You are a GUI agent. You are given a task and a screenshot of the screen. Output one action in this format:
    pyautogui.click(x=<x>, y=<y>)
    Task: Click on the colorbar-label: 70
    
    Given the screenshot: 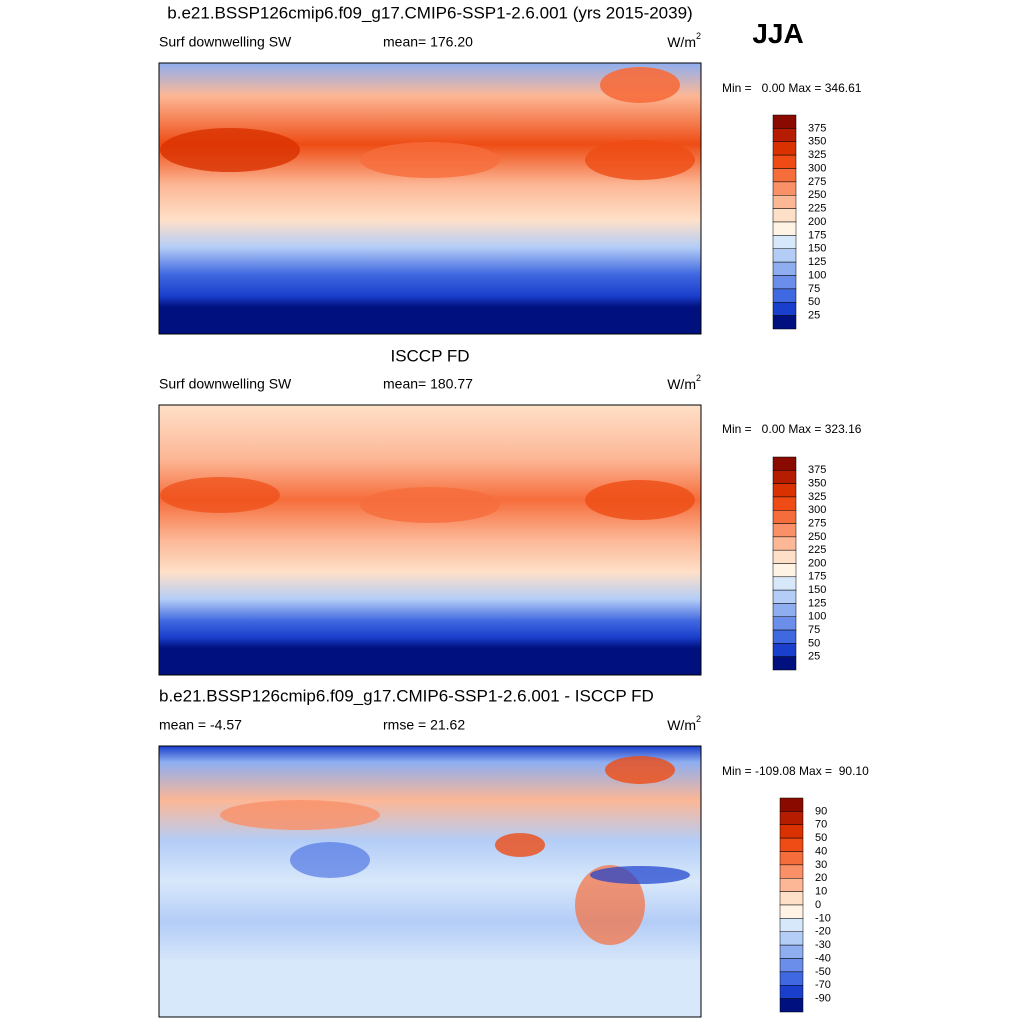 What is the action you would take?
    pyautogui.click(x=821, y=825)
    